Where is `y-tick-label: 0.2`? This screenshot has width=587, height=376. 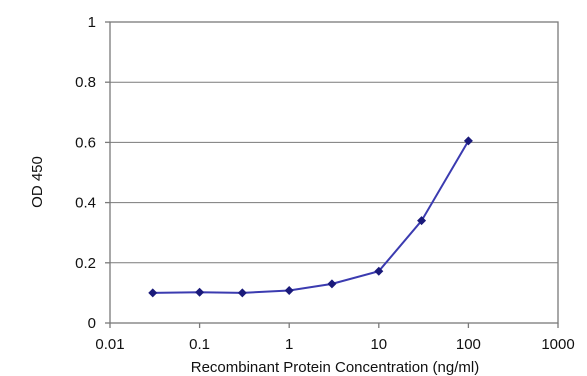 y-tick-label: 0.2 is located at coordinates (85, 263).